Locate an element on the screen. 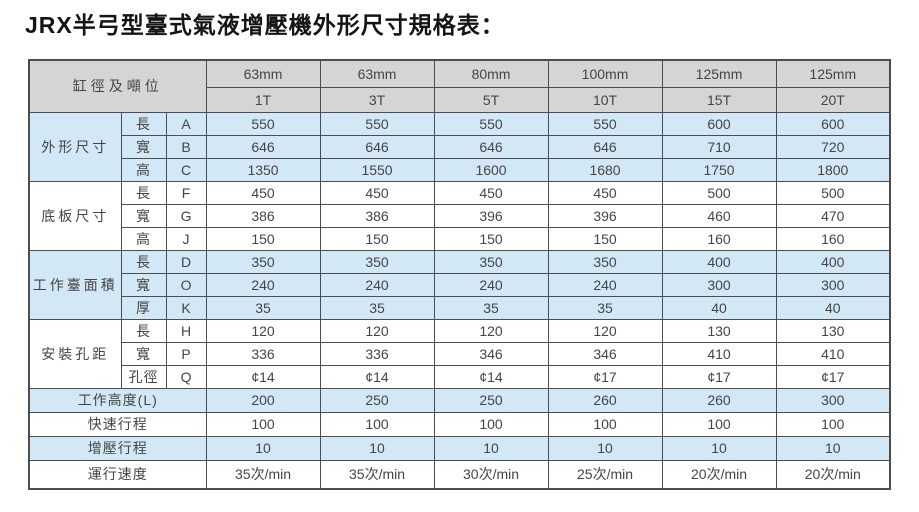 The height and width of the screenshot is (512, 919). value-cell: 1350 is located at coordinates (263, 169).